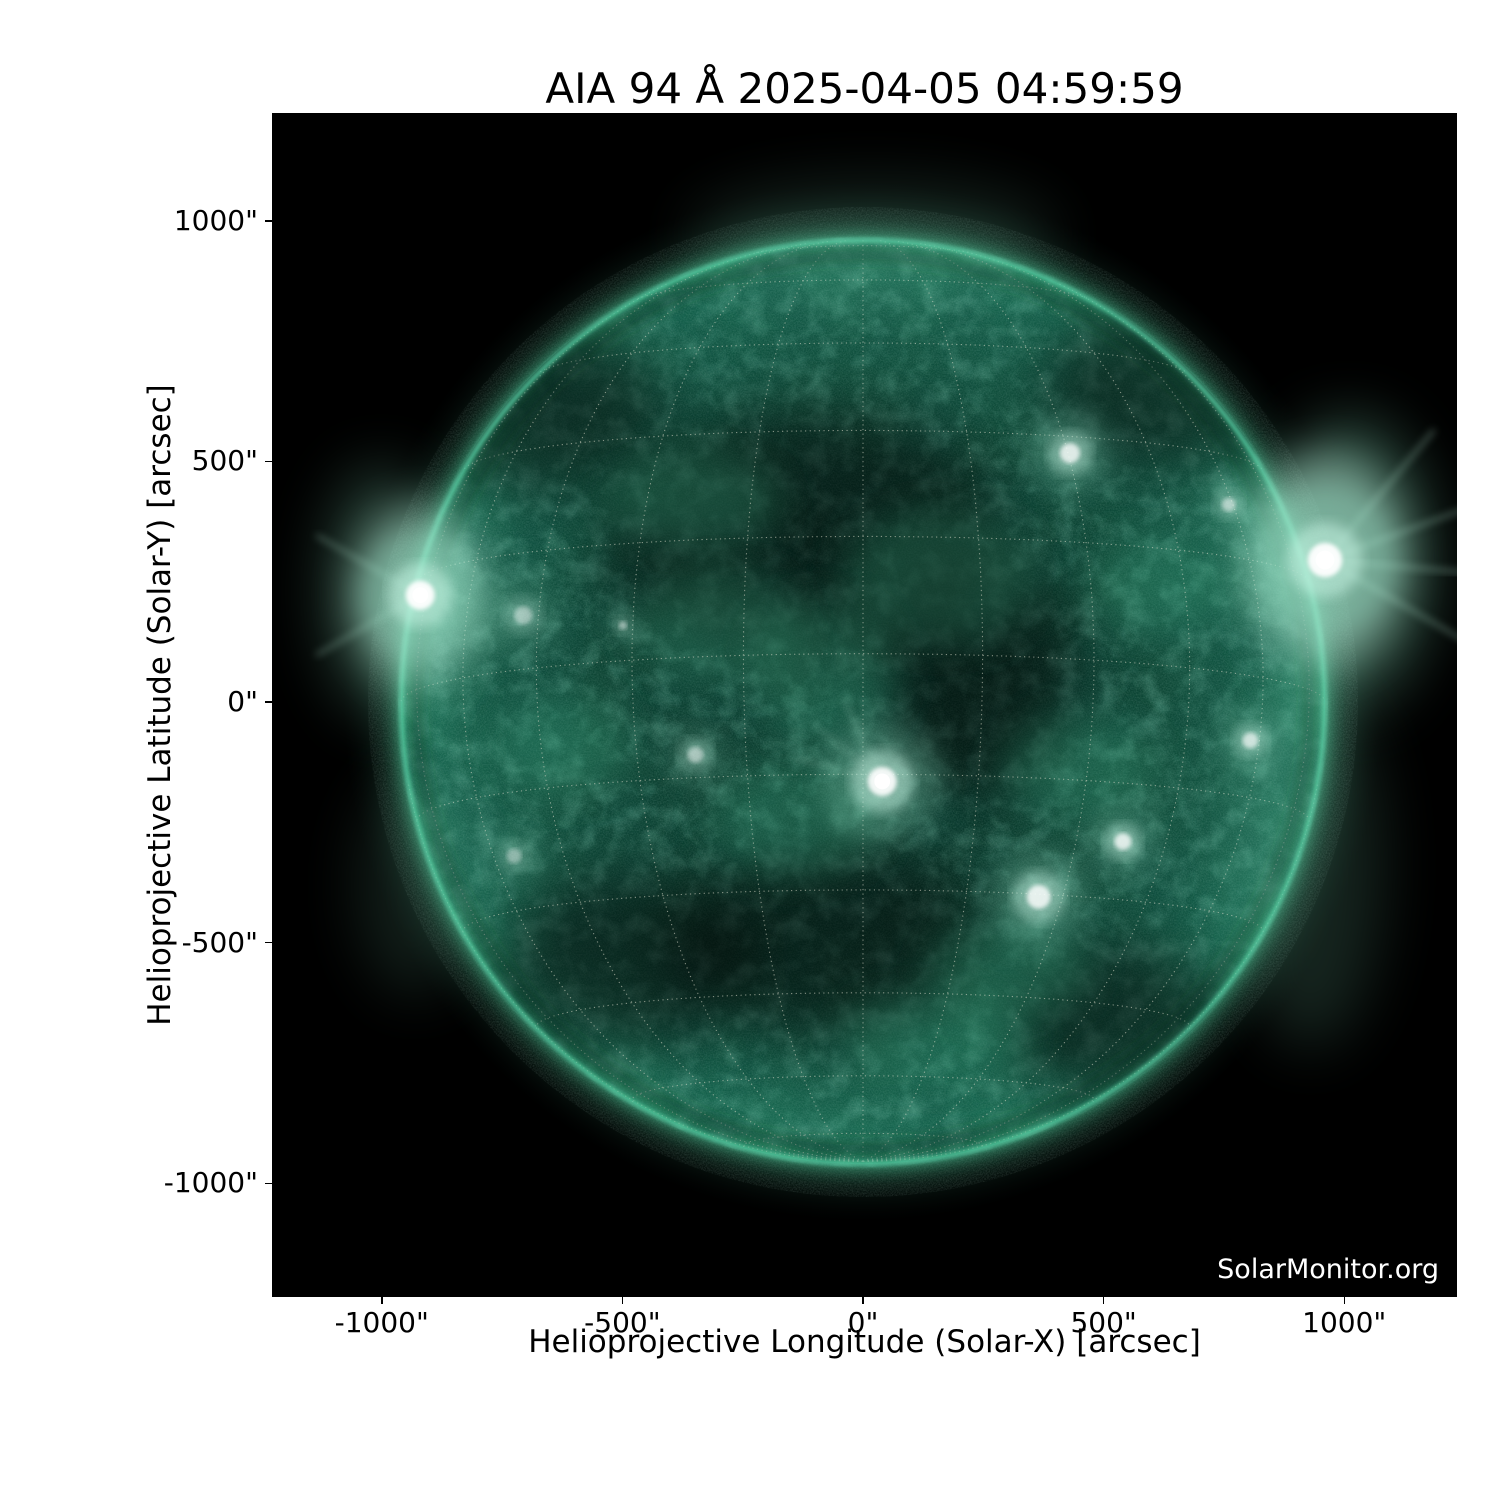 Image resolution: width=1500 pixels, height=1500 pixels. Describe the element at coordinates (210, 1183) in the screenshot. I see `y-tick-label: -1000"` at that location.